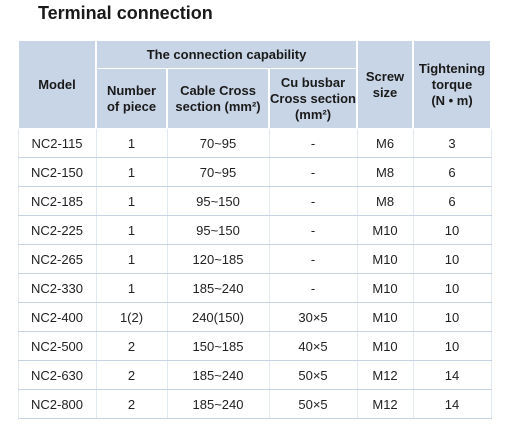  What do you see at coordinates (218, 346) in the screenshot?
I see `table-cell: 150~185` at bounding box center [218, 346].